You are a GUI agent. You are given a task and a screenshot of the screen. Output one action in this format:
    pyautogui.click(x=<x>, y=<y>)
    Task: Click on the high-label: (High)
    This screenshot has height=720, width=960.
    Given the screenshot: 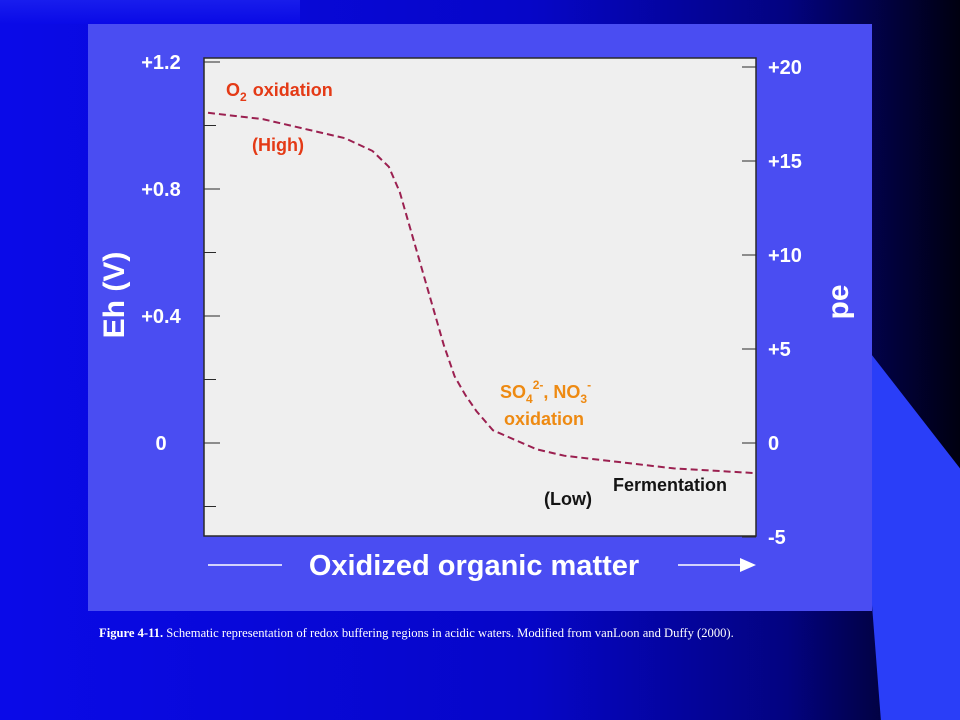 What is the action you would take?
    pyautogui.click(x=278, y=145)
    